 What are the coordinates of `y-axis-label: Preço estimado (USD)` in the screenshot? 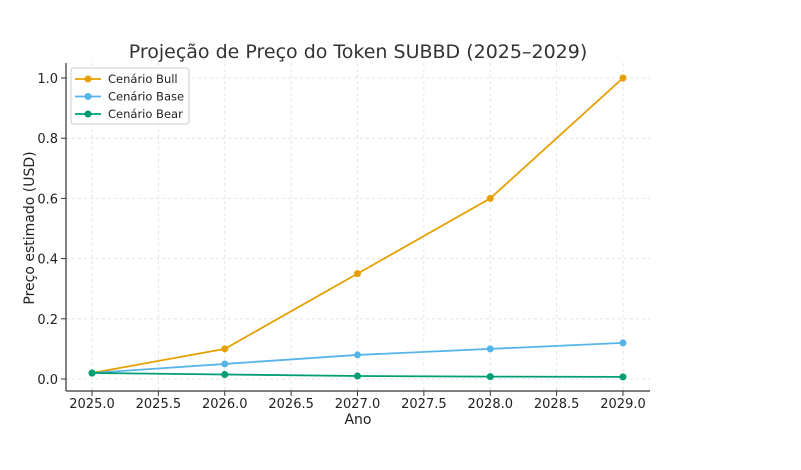 It's located at (30, 227).